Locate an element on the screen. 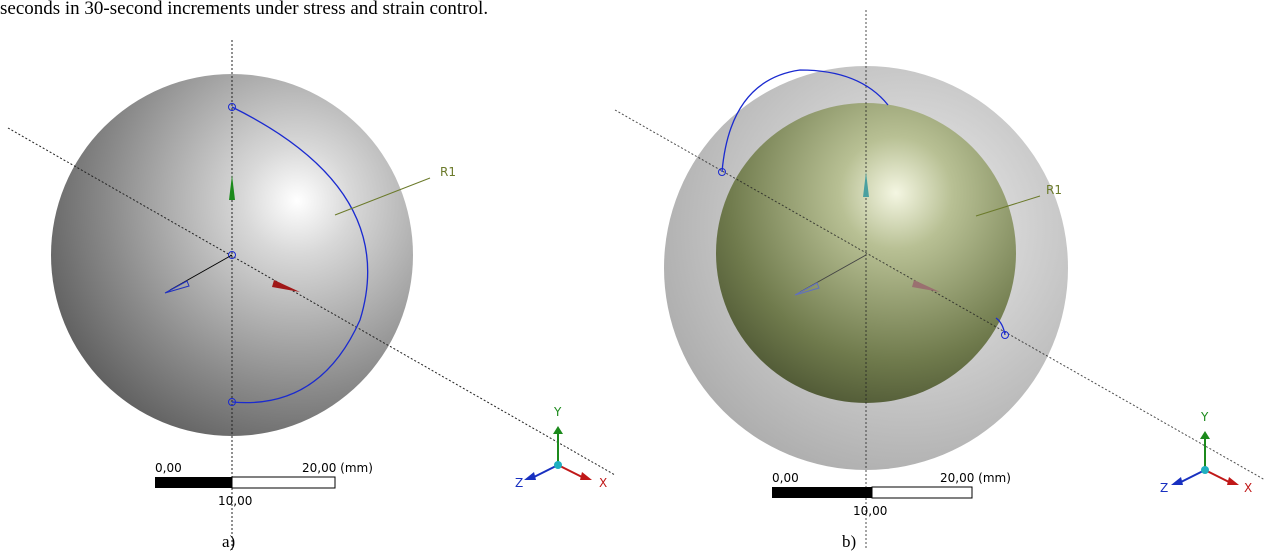 This screenshot has height=554, width=1268. panel-label: a) is located at coordinates (228, 541).